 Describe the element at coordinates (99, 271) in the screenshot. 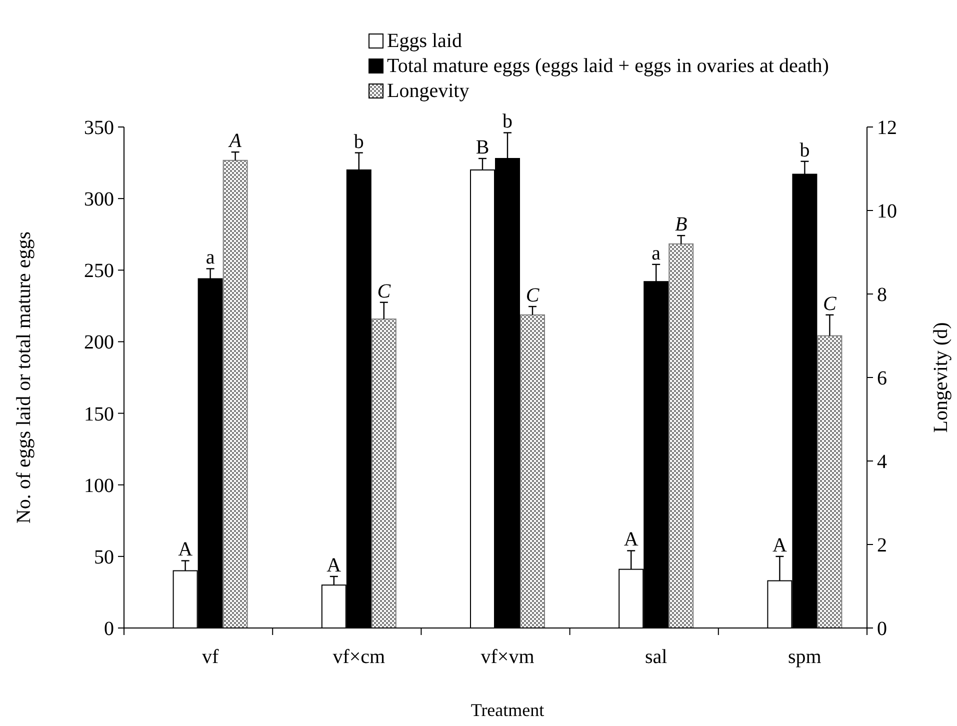

I see `y-tick-label: 250` at that location.